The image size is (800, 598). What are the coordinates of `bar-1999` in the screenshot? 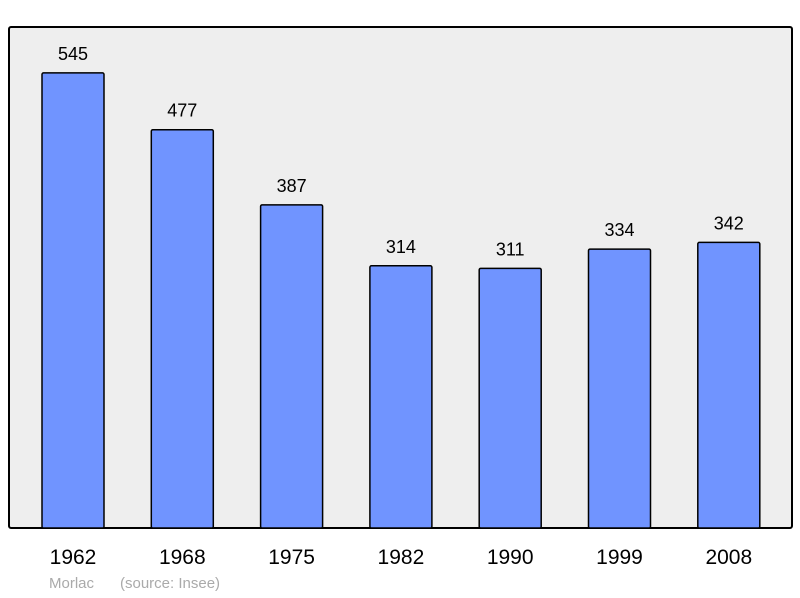 It's located at (619, 388).